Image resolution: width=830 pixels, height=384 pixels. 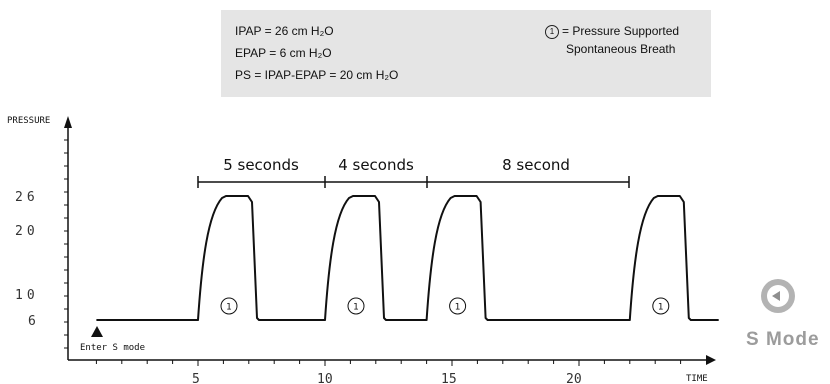 What do you see at coordinates (28, 121) in the screenshot?
I see `y-axis-label: PRESSURE` at bounding box center [28, 121].